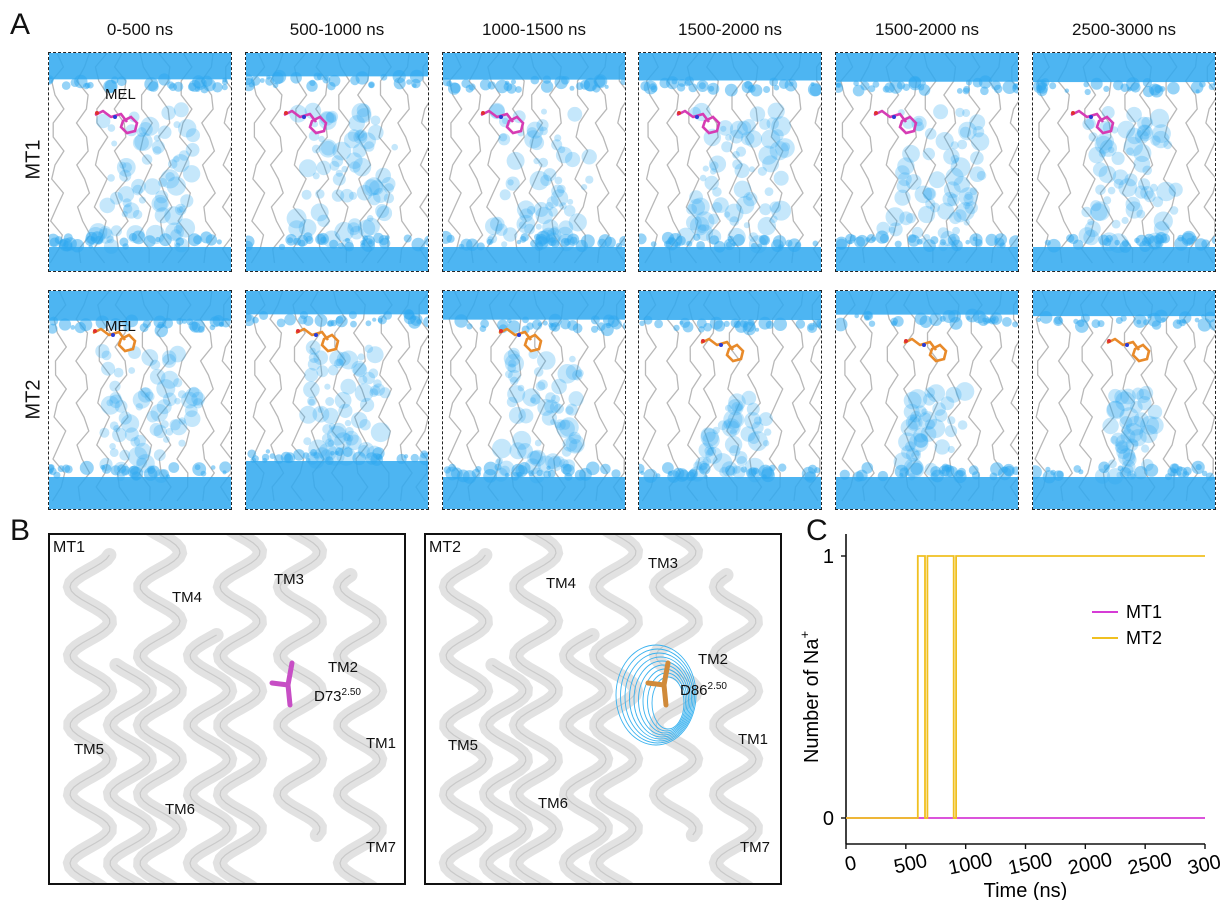 This screenshot has width=1225, height=906. What do you see at coordinates (69, 547) in the screenshot?
I see `structure-title-mt1: MT1` at bounding box center [69, 547].